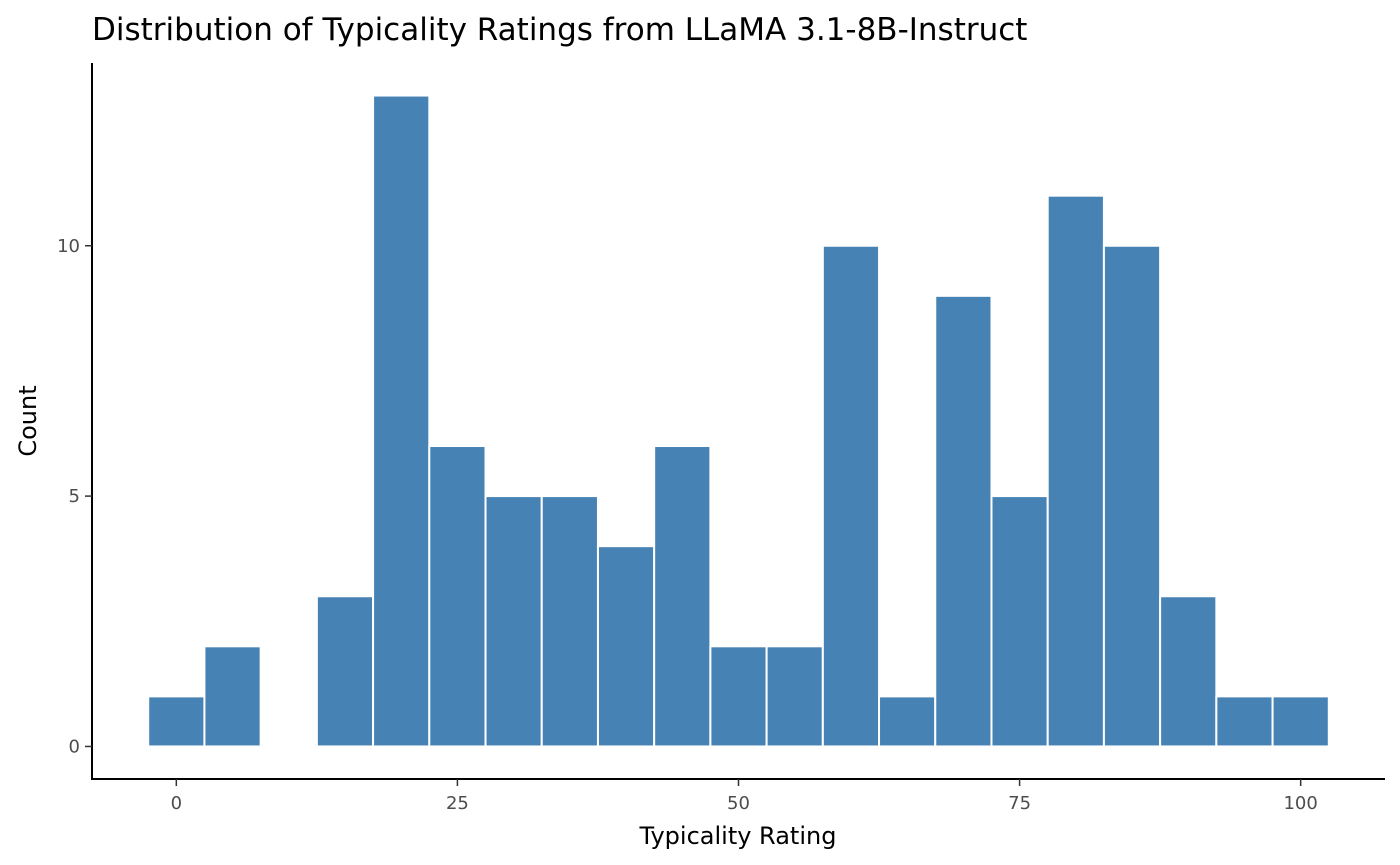  Describe the element at coordinates (738, 803) in the screenshot. I see `x-tick-label-50: 50` at that location.